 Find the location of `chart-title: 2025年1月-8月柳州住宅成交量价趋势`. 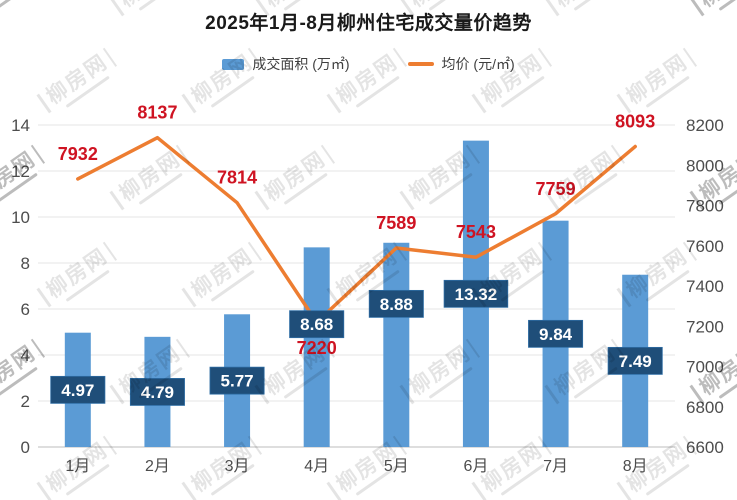

chart-title: 2025年1月-8月柳州住宅成交量价趋势 is located at coordinates (368, 23).